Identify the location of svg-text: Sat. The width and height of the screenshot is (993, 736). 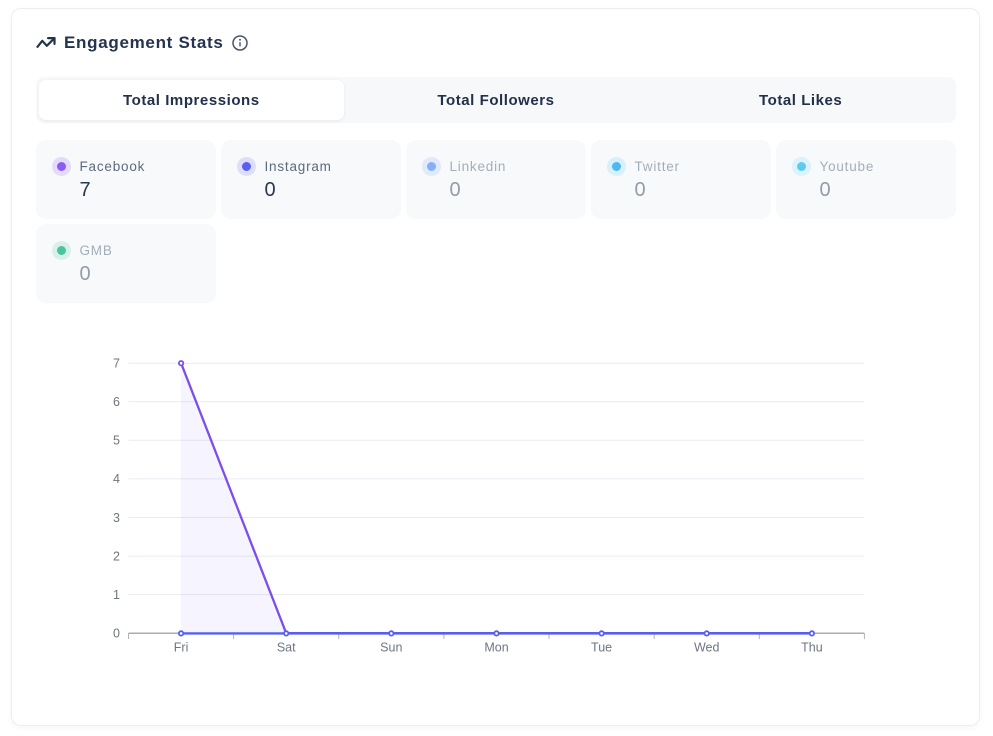
(286, 648).